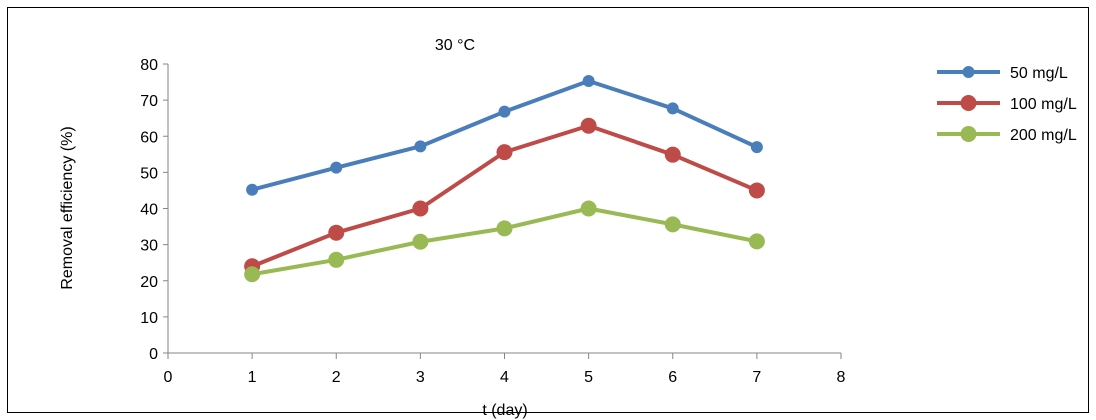 This screenshot has width=1096, height=420. Describe the element at coordinates (756, 377) in the screenshot. I see `x-tick-label: 7` at that location.